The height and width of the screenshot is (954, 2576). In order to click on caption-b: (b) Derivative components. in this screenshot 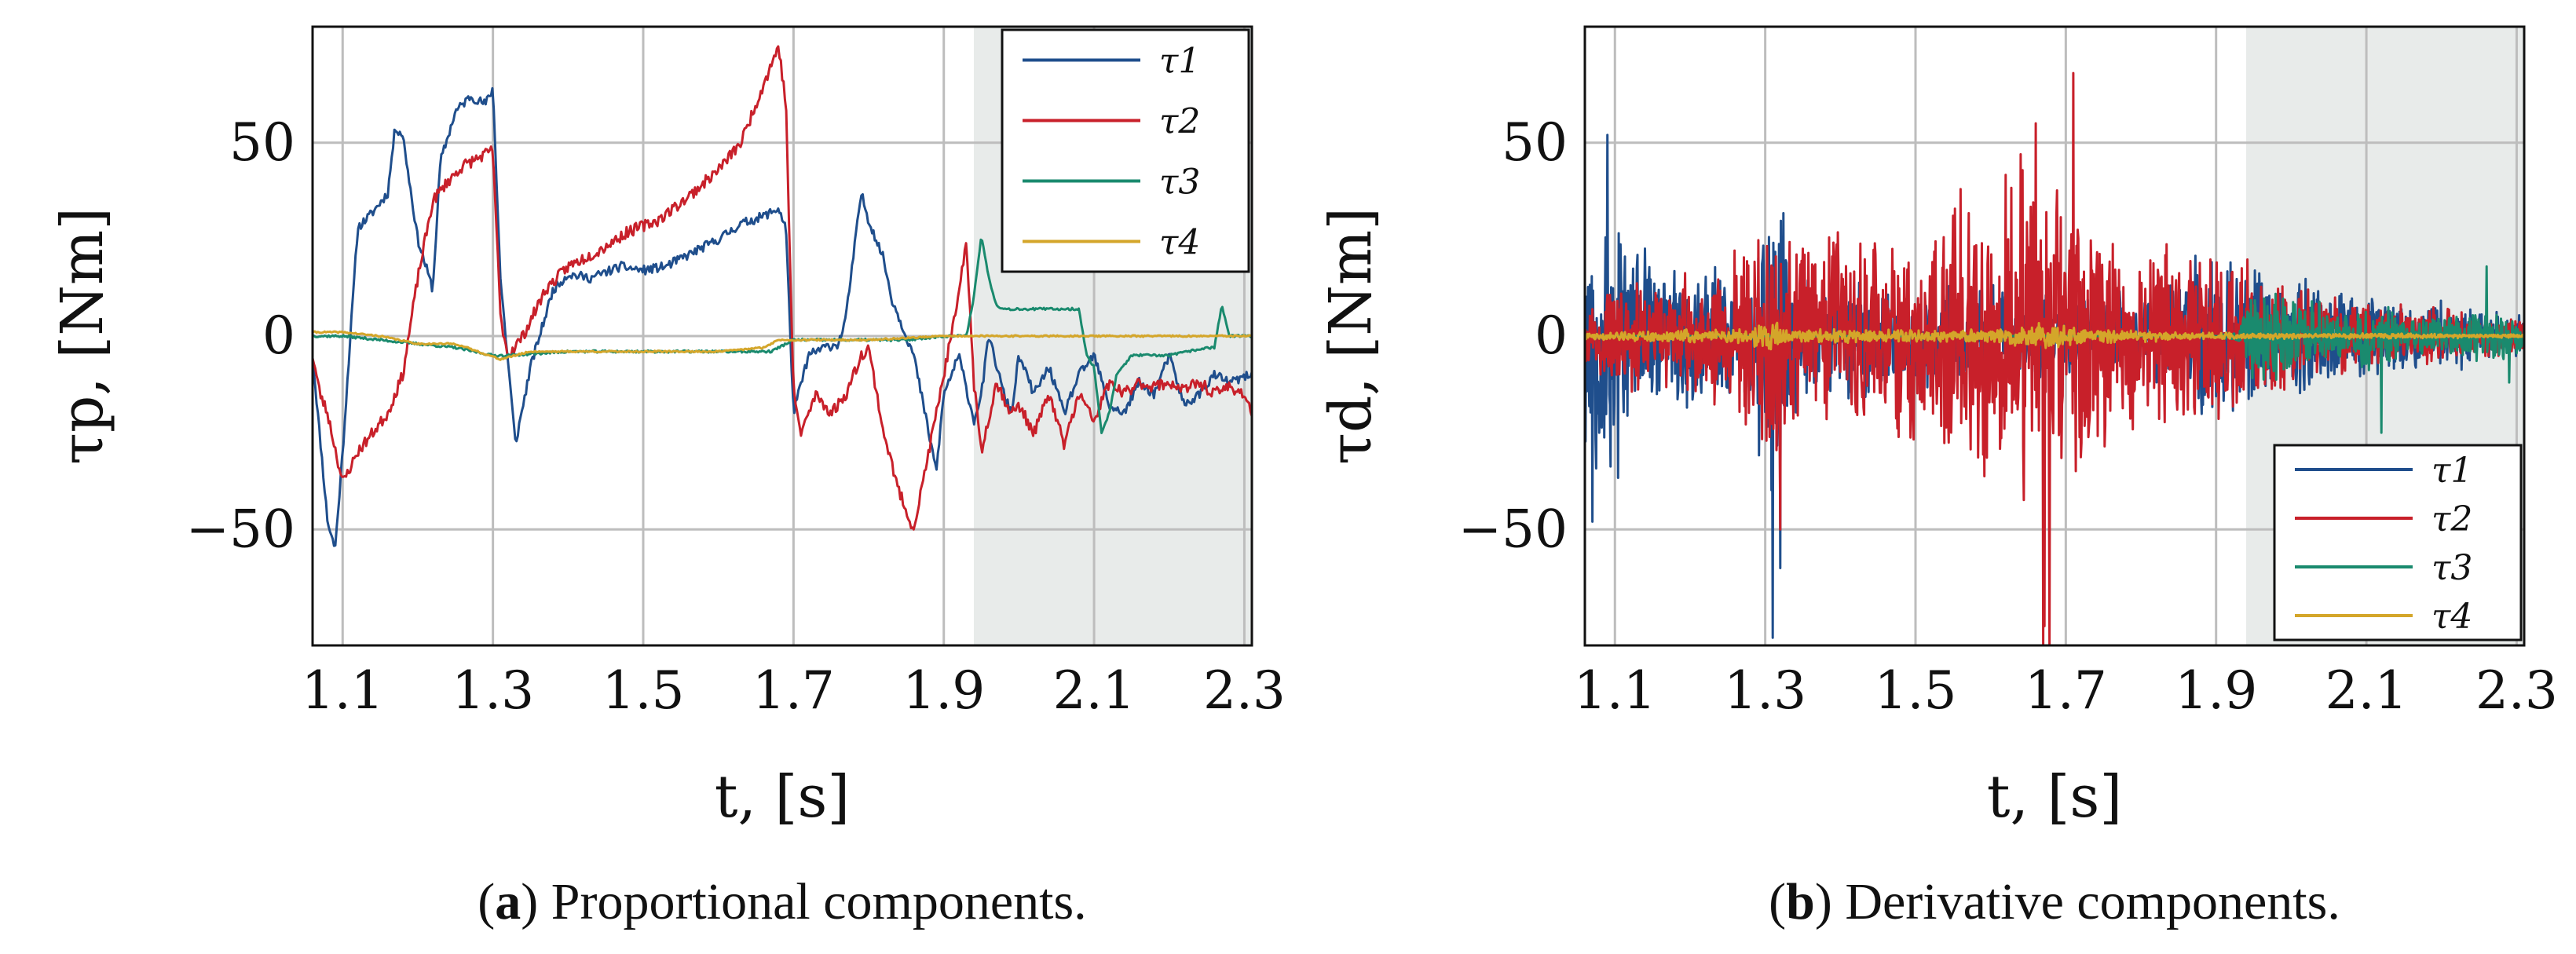, I will do `click(2055, 901)`.